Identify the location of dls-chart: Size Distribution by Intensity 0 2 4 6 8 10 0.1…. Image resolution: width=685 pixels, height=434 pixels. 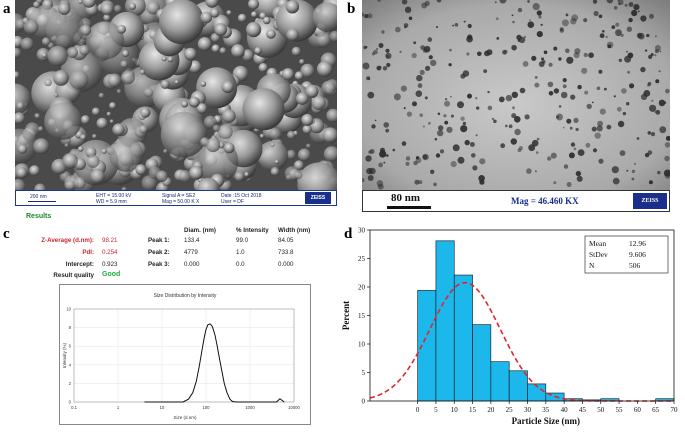
(181, 356).